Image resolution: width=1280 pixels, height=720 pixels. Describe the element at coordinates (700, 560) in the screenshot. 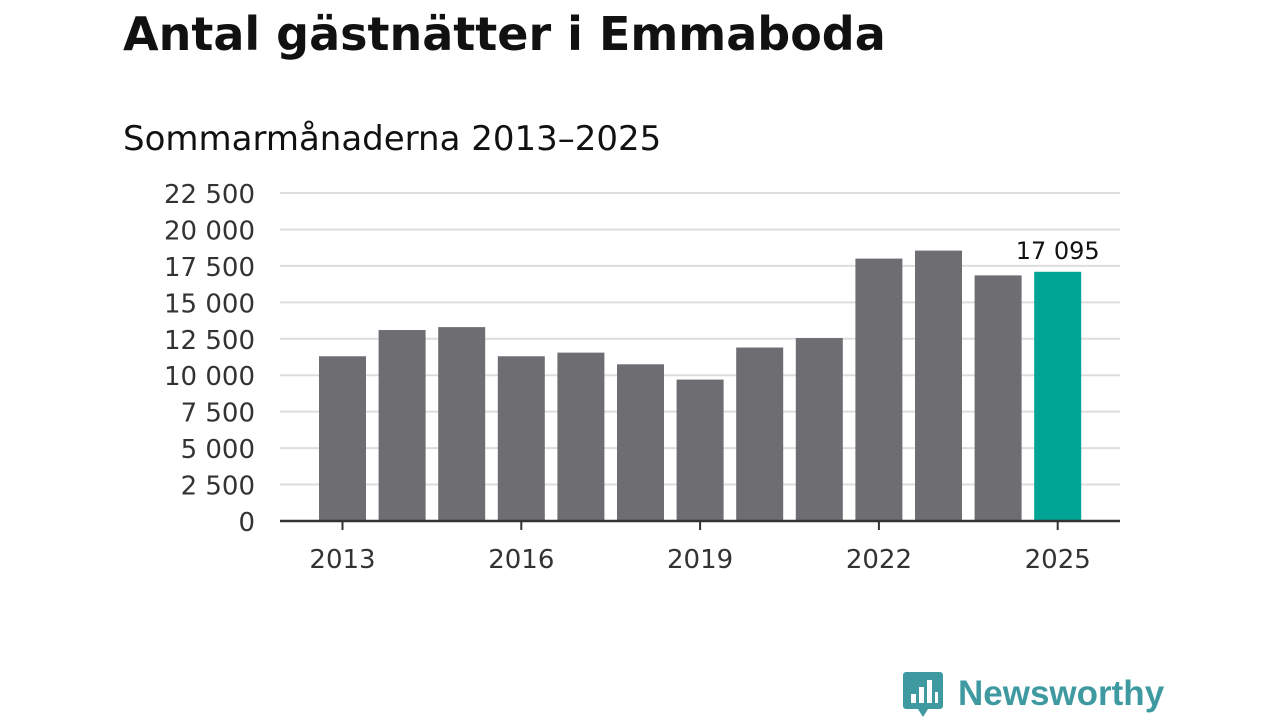

I see `x-tick-label: 2019` at that location.